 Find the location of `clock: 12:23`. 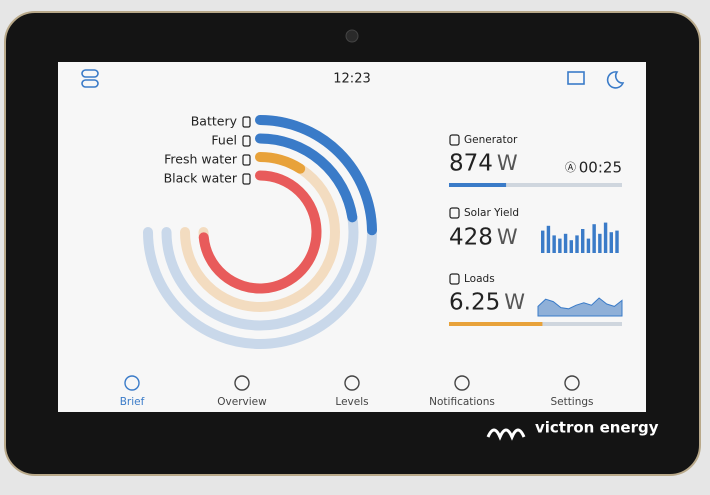

clock: 12:23 is located at coordinates (351, 79).